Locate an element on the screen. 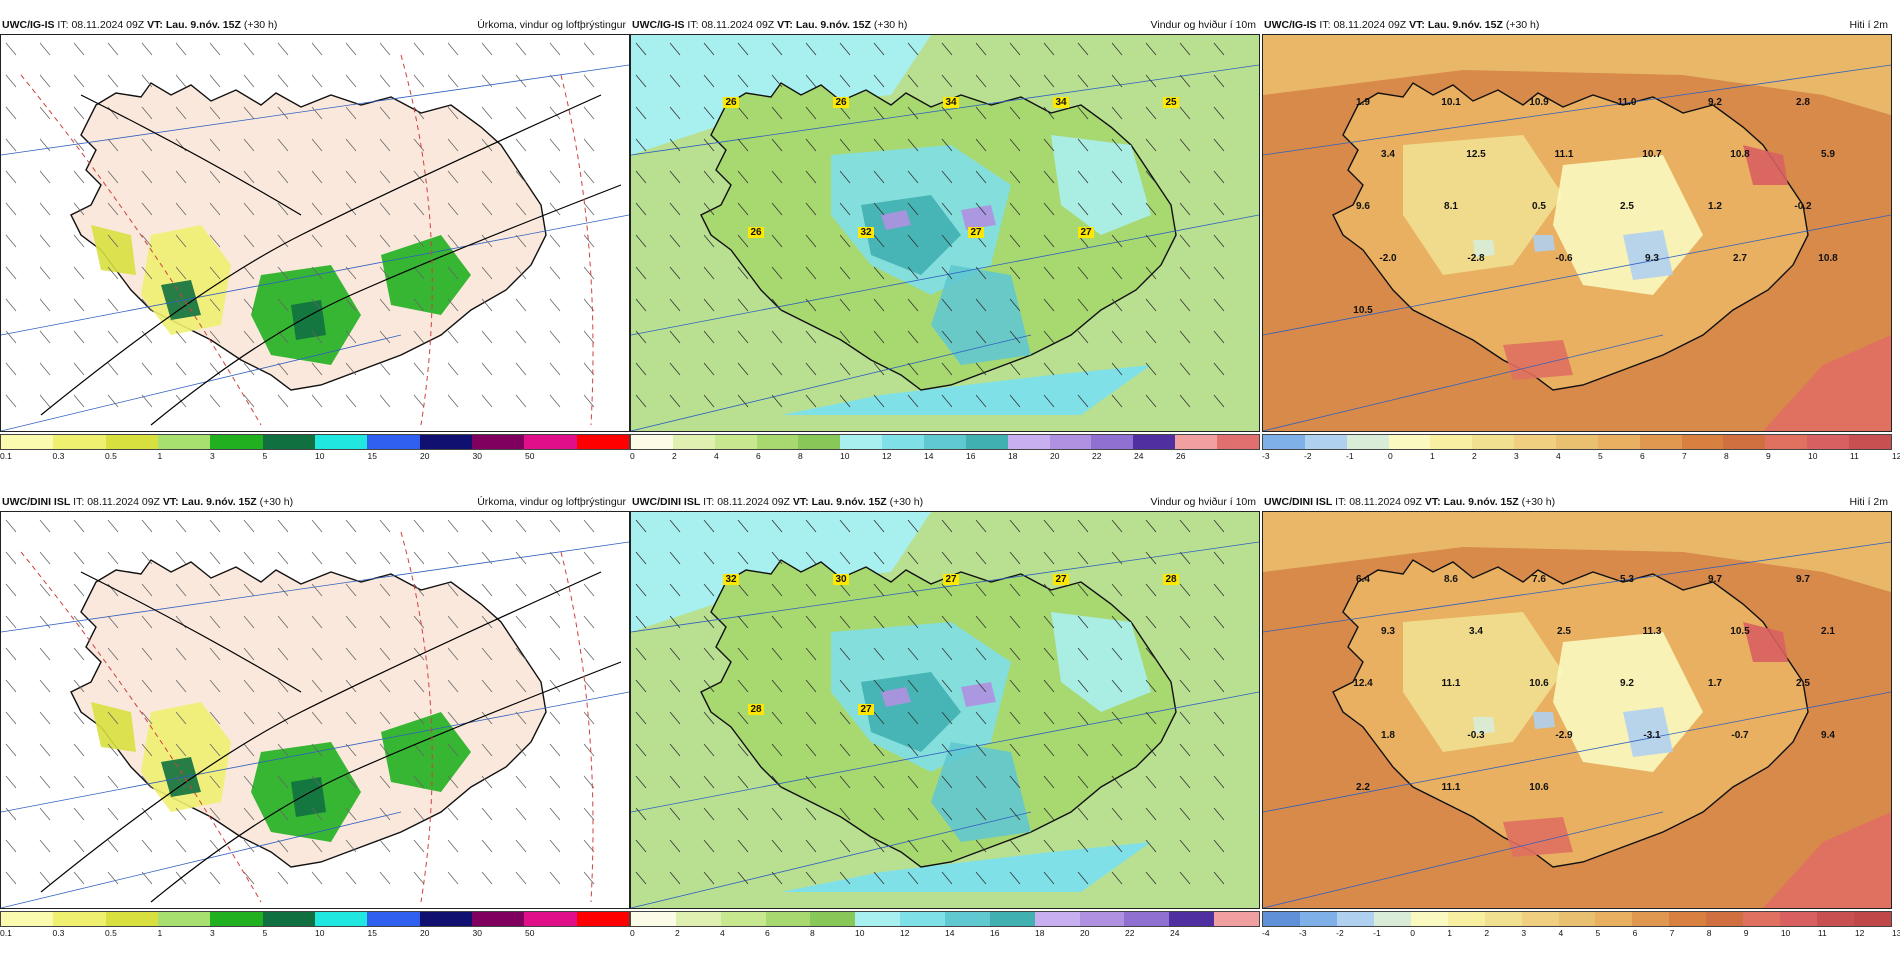 The image size is (1900, 964). colorbar-tick-label: 0.5 is located at coordinates (111, 933).